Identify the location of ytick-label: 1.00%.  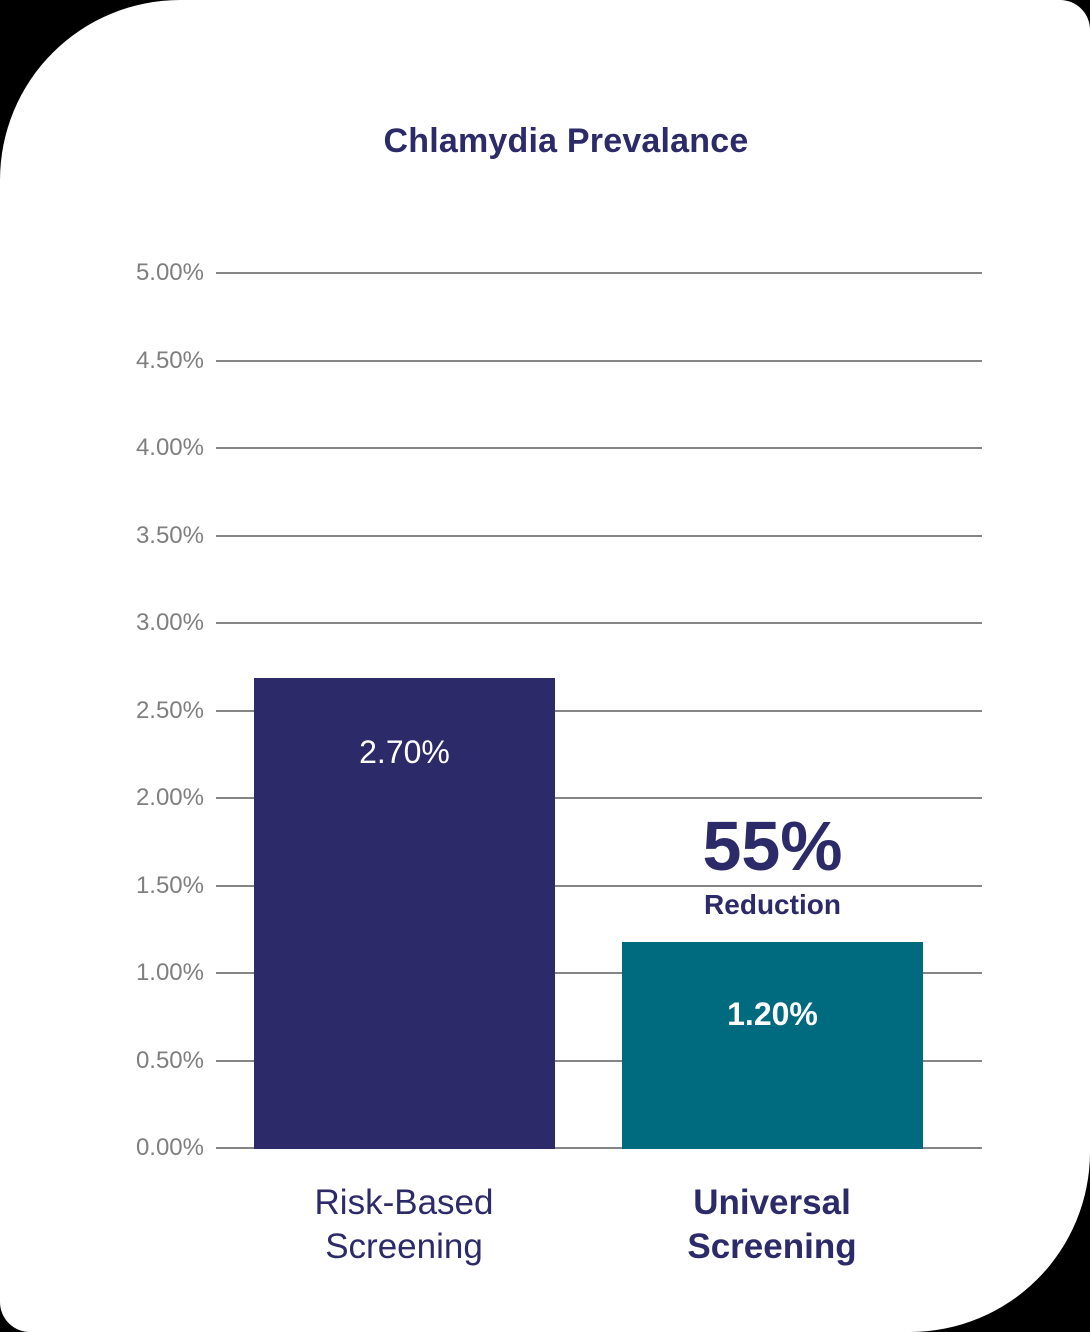
(169, 972).